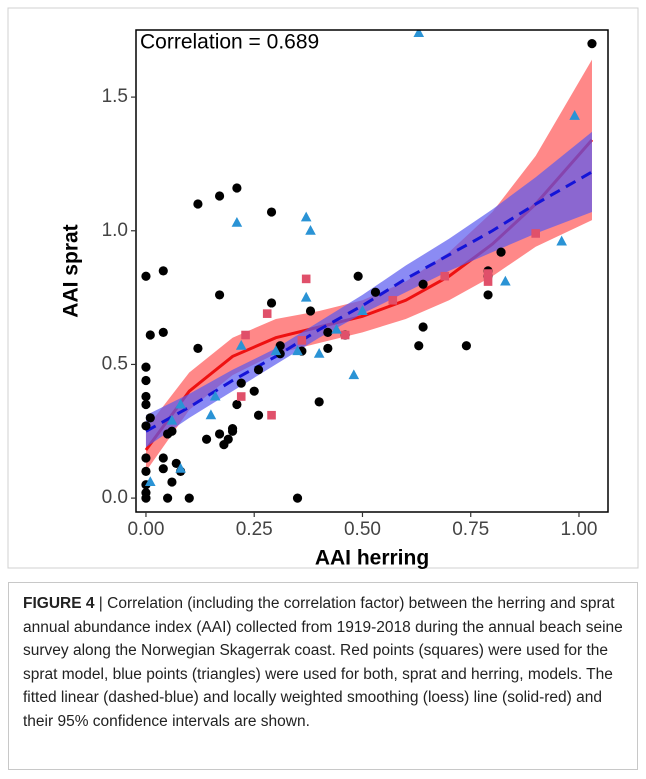 Image resolution: width=646 pixels, height=779 pixels. Describe the element at coordinates (115, 497) in the screenshot. I see `y-tick-label: 0.0` at that location.